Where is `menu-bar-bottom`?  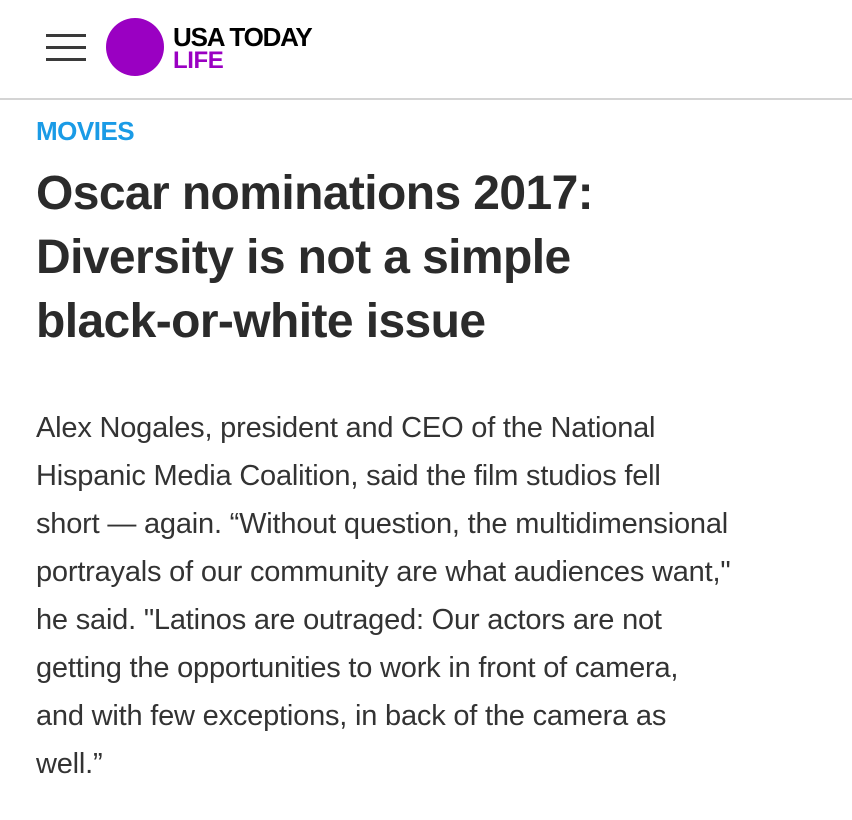 menu-bar-bottom is located at coordinates (66, 59).